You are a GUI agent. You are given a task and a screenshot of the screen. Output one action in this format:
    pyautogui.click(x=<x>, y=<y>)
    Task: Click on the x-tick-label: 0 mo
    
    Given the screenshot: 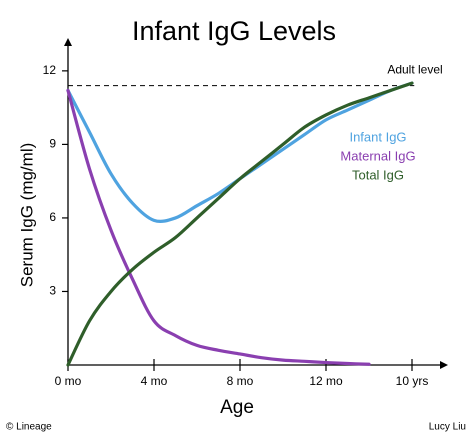 What is the action you would take?
    pyautogui.click(x=68, y=381)
    